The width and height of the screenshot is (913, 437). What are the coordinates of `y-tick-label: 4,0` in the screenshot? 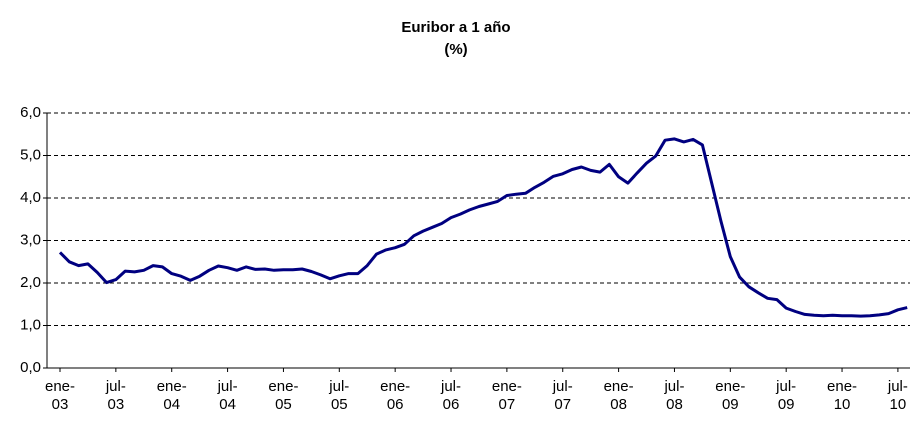 It's located at (30, 197).